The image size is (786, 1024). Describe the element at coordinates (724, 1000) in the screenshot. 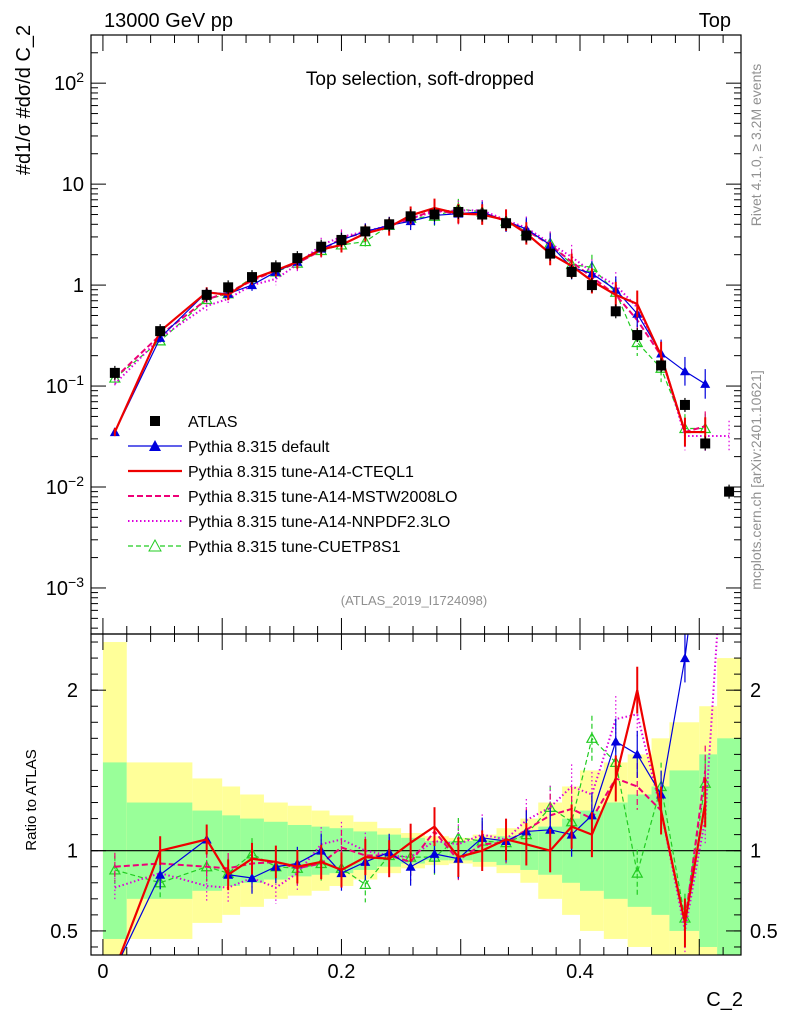

I see `x-axis-label: C_2` at that location.